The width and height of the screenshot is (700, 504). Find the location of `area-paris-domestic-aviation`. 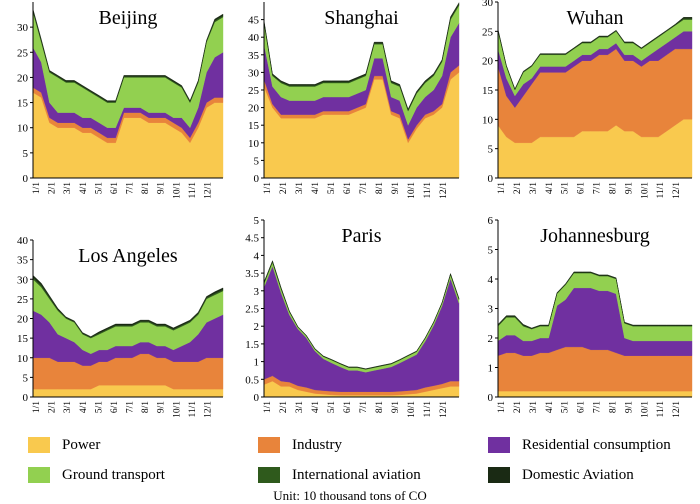

area-paris-domestic-aviation is located at coordinates (361, 315).